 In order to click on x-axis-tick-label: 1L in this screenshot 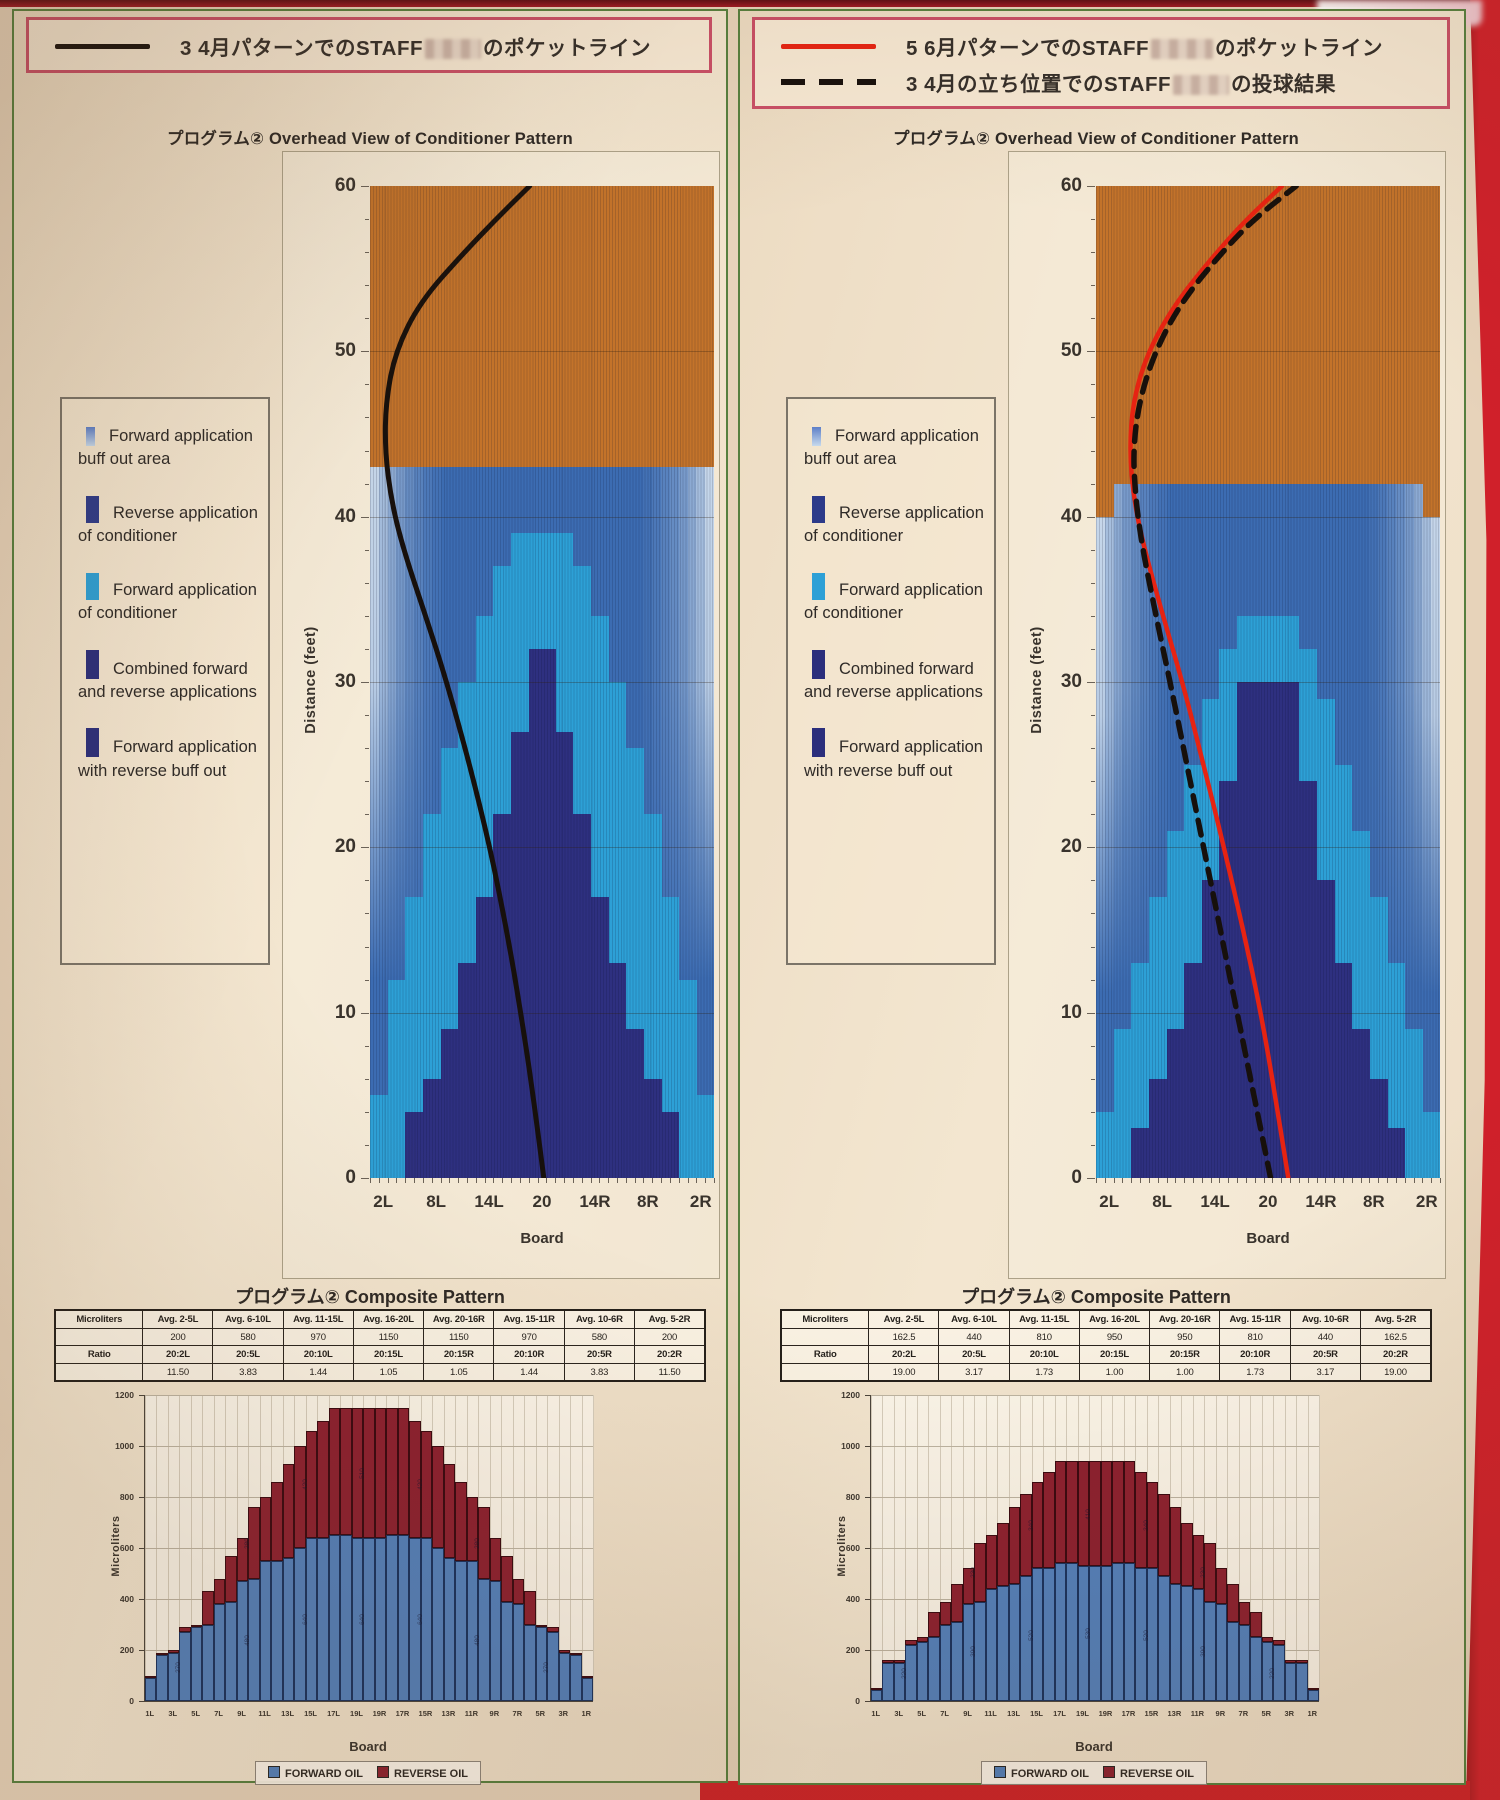, I will do `click(876, 1713)`.